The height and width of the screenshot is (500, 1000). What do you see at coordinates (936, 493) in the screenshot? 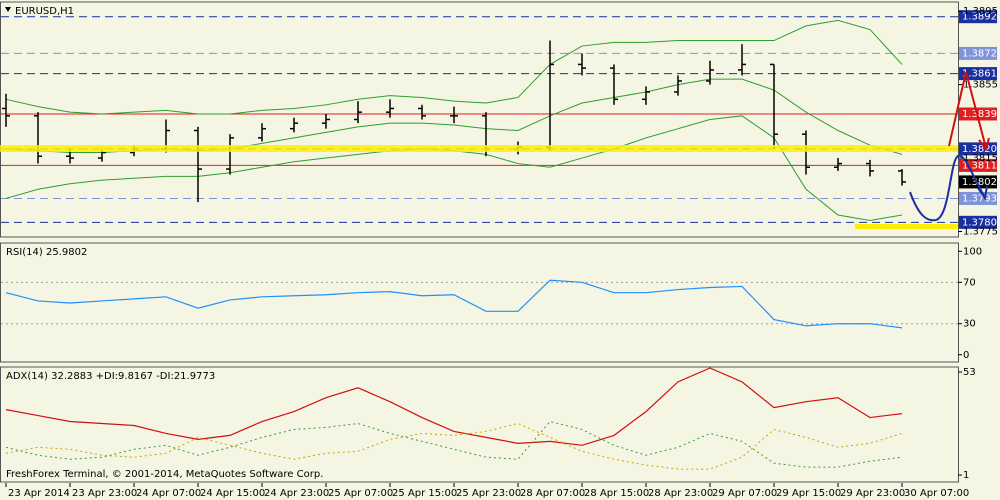
I see `x-tick-label: 30 Apr 07:00` at bounding box center [936, 493].